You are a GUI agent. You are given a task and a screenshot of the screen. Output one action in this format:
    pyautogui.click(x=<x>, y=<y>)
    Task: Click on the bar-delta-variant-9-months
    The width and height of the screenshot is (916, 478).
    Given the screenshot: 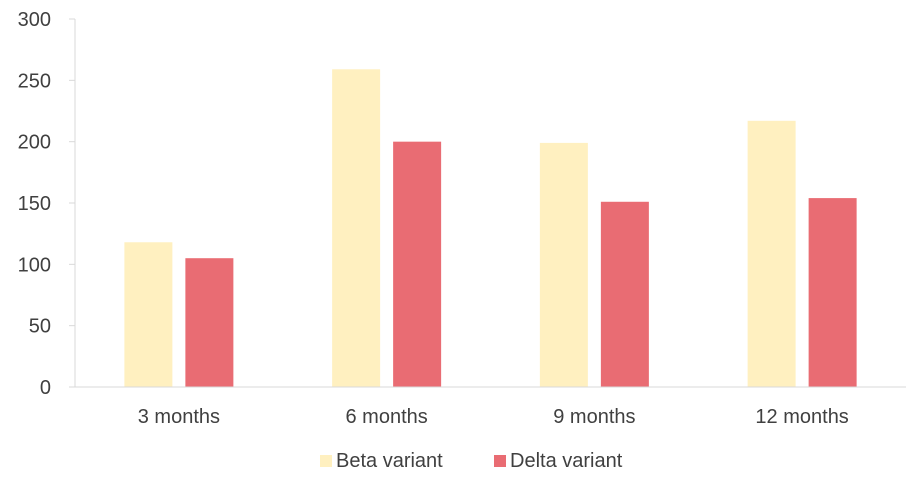 What is the action you would take?
    pyautogui.click(x=624, y=294)
    